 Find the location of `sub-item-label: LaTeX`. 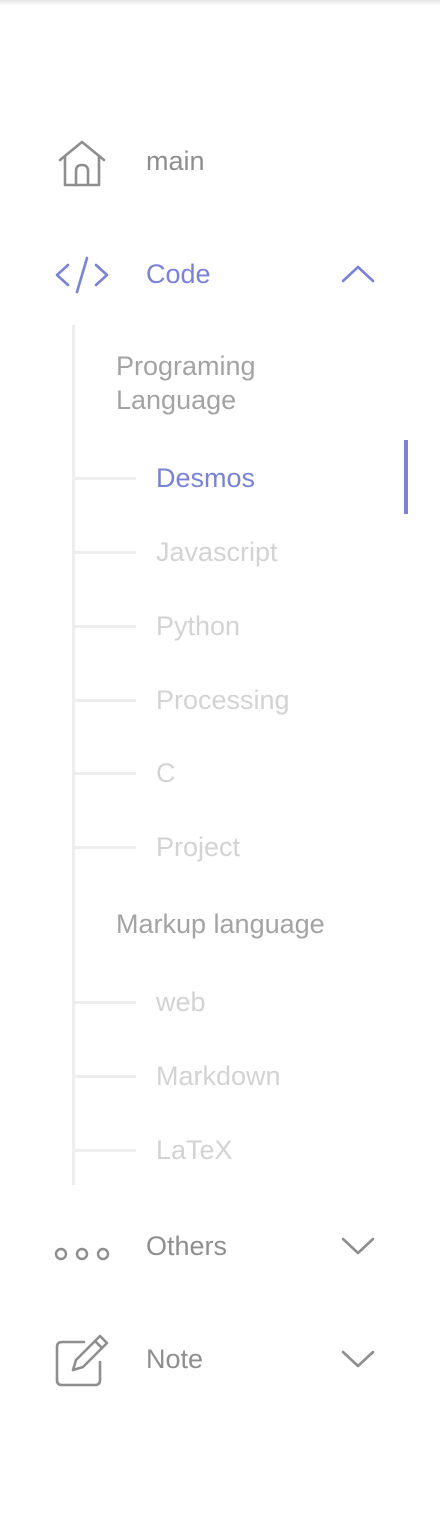

sub-item-label: LaTeX is located at coordinates (194, 1150).